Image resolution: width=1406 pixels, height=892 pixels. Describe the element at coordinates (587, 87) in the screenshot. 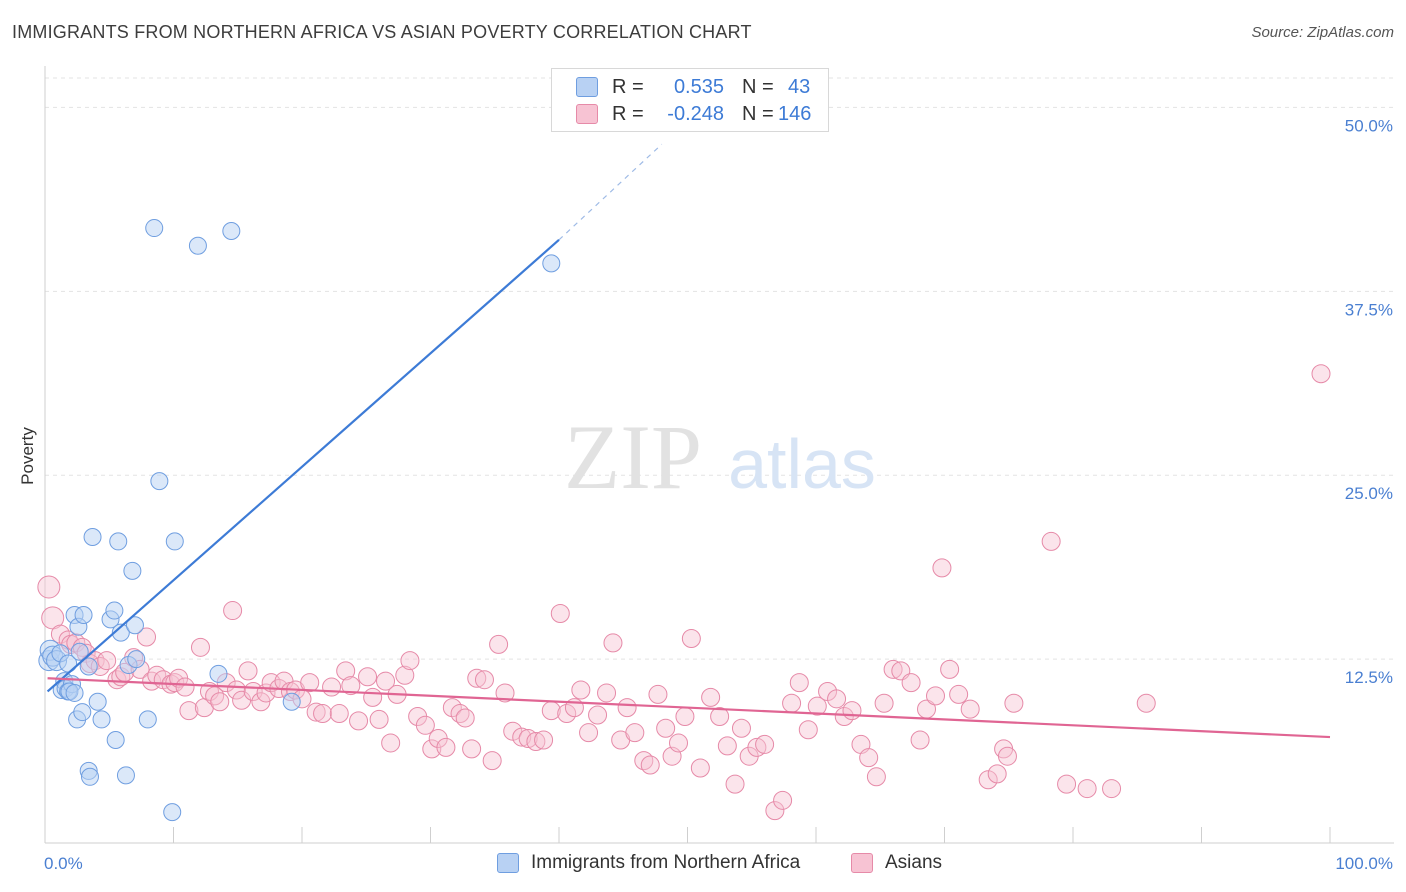

I see `legend-swatch-blue` at that location.